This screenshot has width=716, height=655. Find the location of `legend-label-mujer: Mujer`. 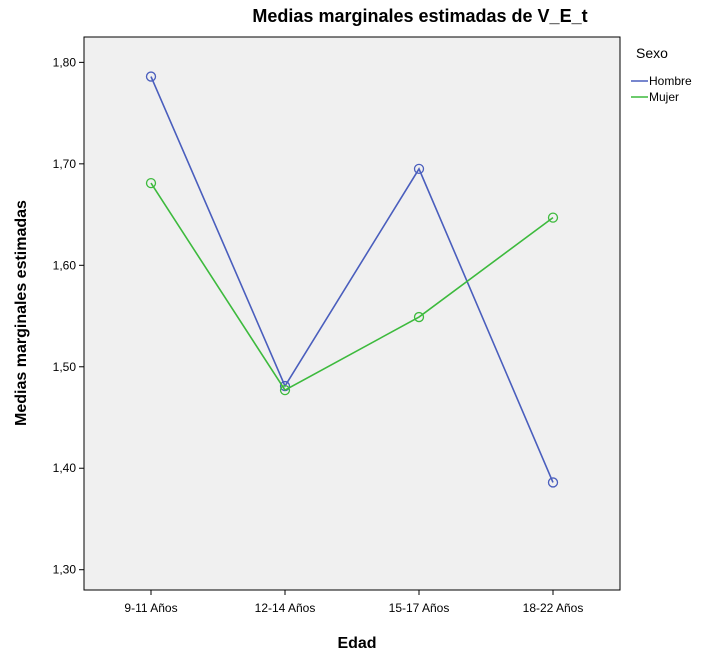

legend-label-mujer: Mujer is located at coordinates (664, 97).